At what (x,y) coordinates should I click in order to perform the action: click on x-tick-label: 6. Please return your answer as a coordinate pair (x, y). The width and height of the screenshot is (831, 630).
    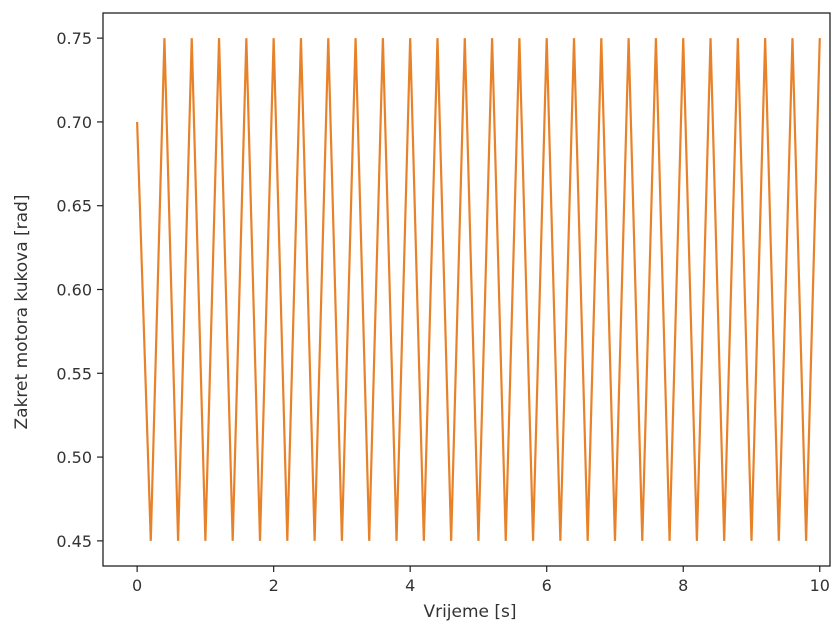
    Looking at the image, I should click on (547, 585).